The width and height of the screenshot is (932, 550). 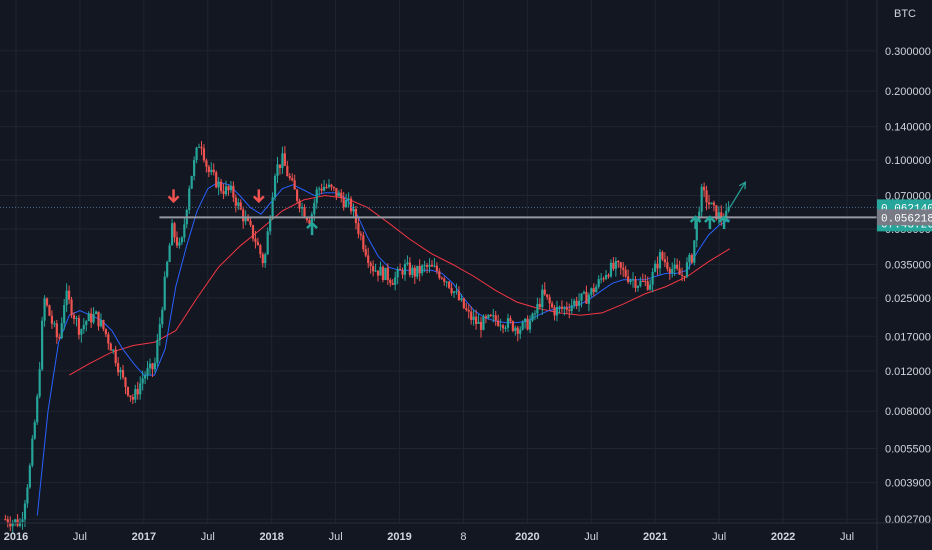 I want to click on price-tag: 0.056218, so click(x=904, y=217).